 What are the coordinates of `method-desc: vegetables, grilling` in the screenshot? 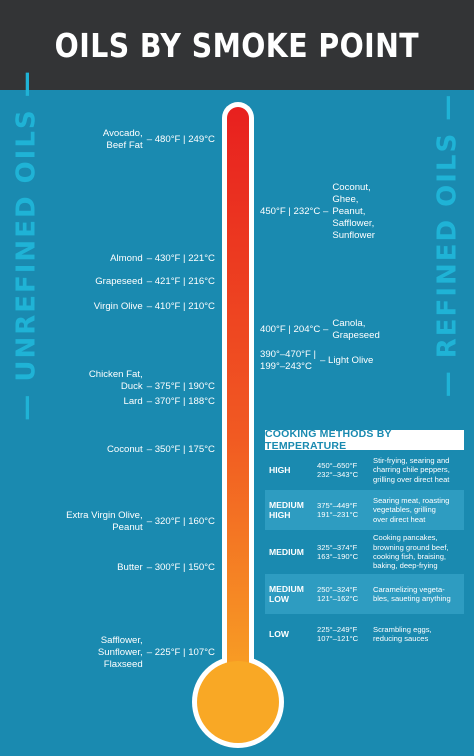 It's located at (404, 510).